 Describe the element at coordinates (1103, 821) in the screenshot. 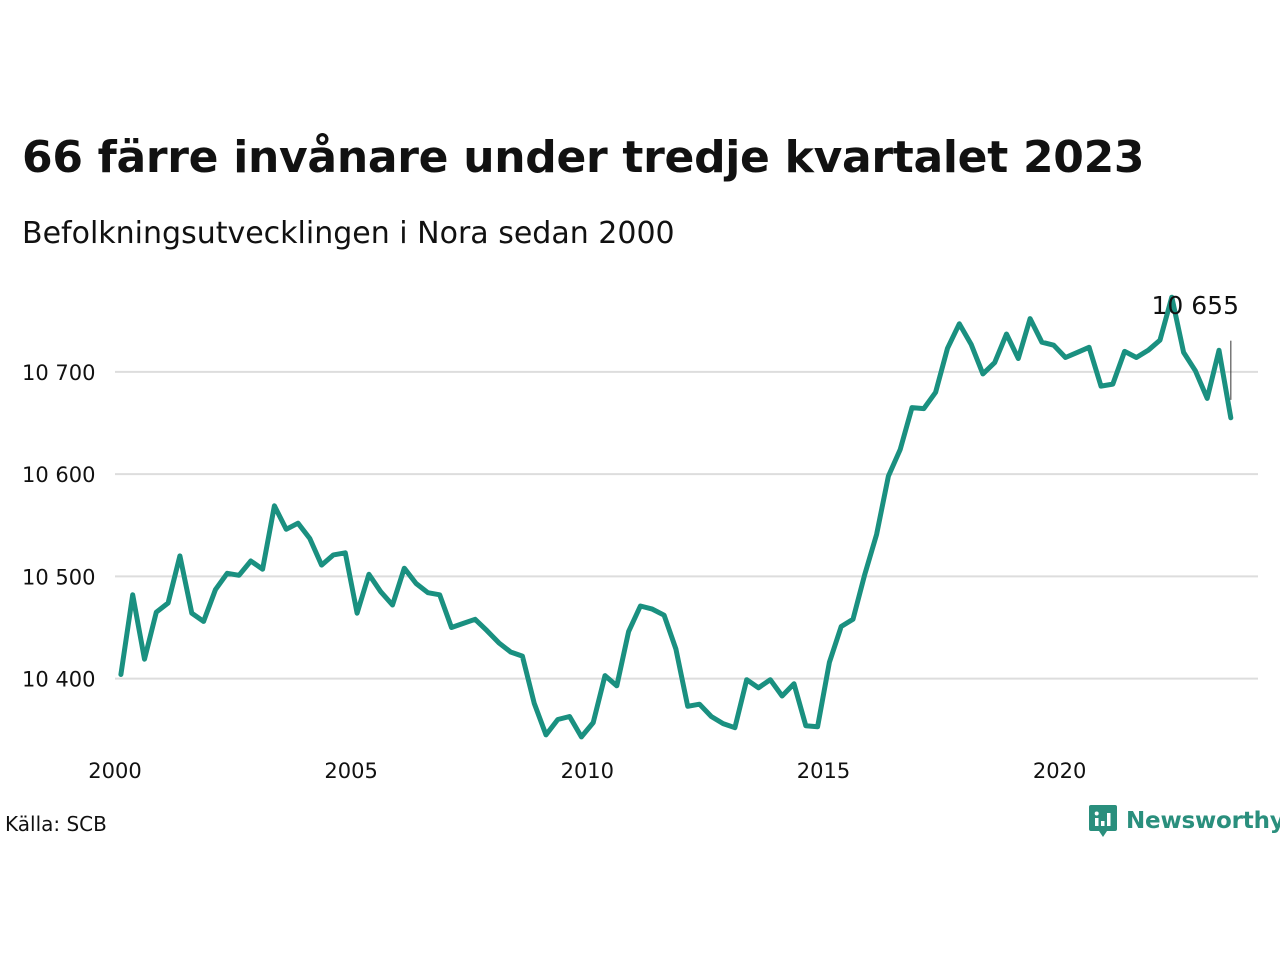

I see `newsworthy-logo-icon` at that location.